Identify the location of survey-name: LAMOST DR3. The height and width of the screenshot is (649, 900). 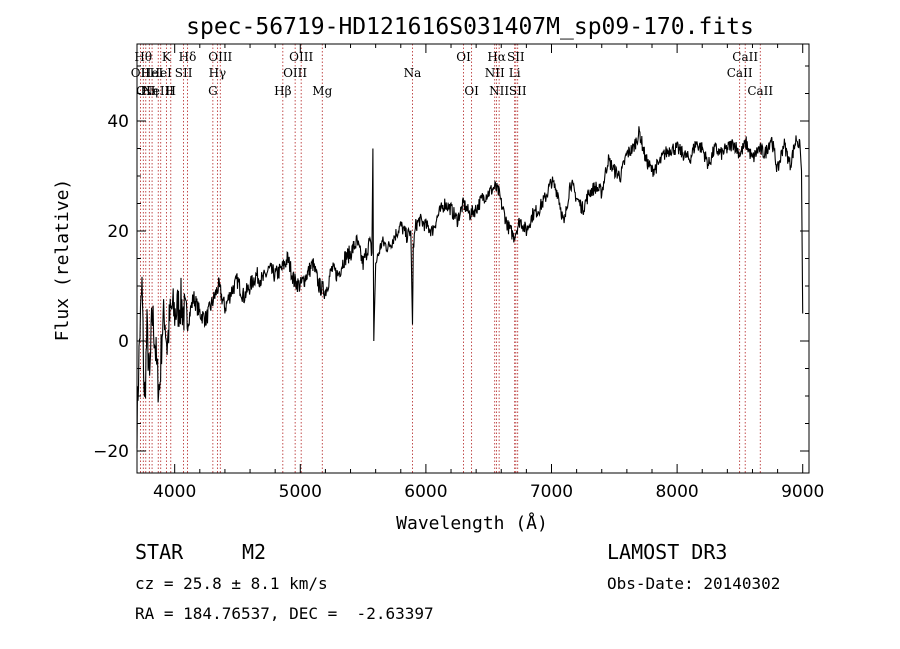
(667, 552).